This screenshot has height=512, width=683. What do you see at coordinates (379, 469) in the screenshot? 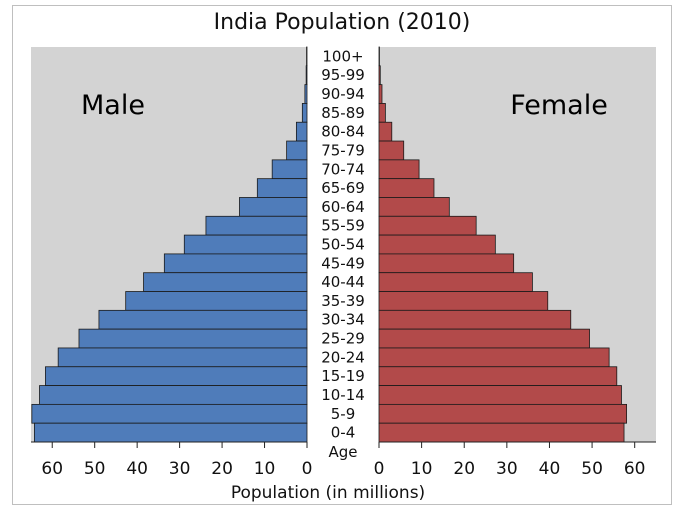
I see `female-x-tick-label: 0` at bounding box center [379, 469].